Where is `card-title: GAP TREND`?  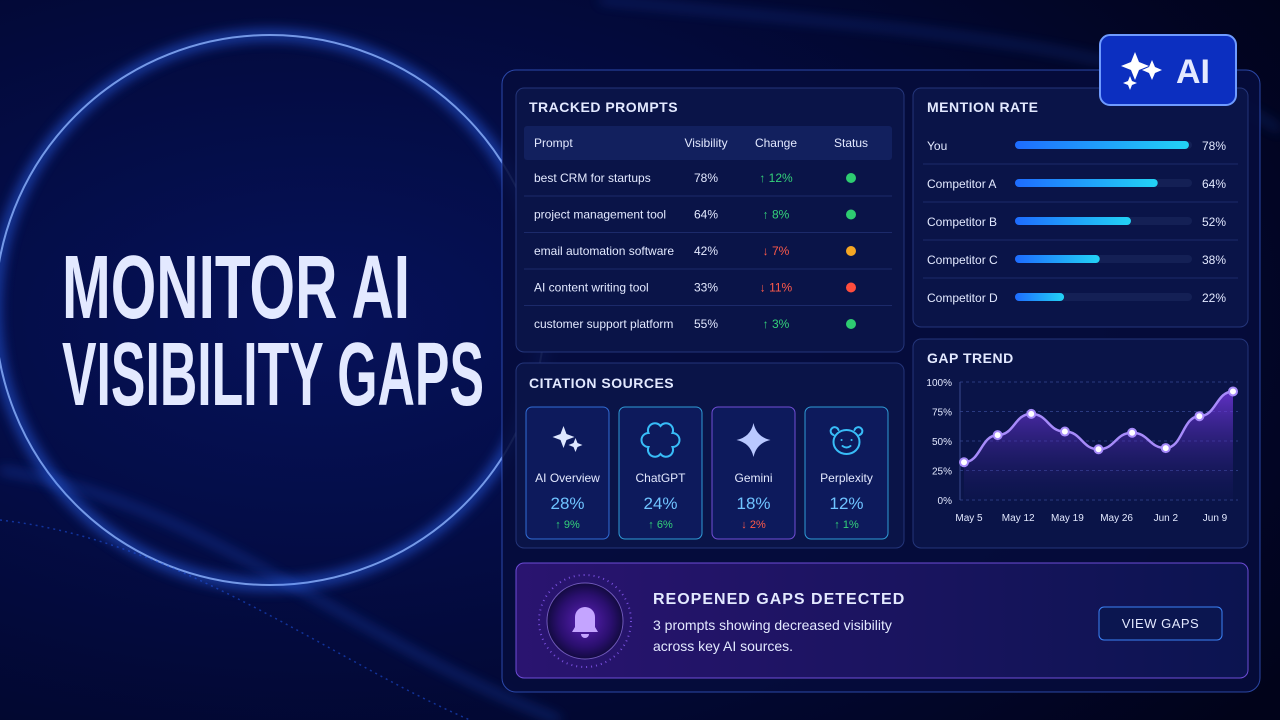
card-title: GAP TREND is located at coordinates (970, 358).